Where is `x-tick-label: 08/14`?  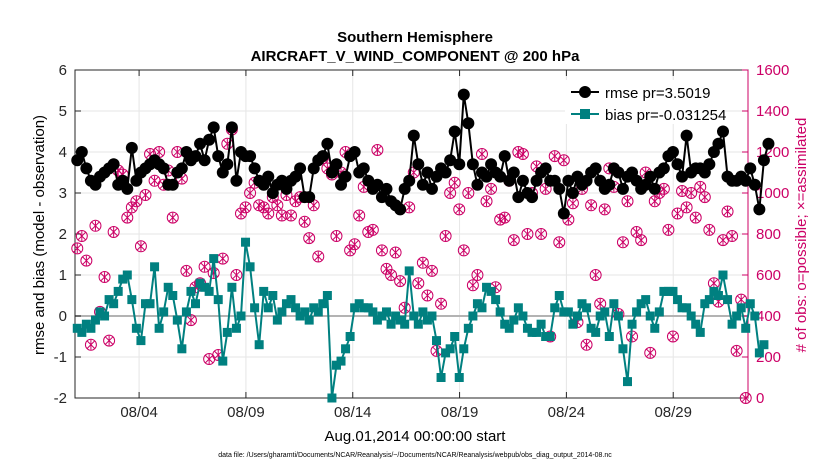
x-tick-label: 08/14 is located at coordinates (353, 412).